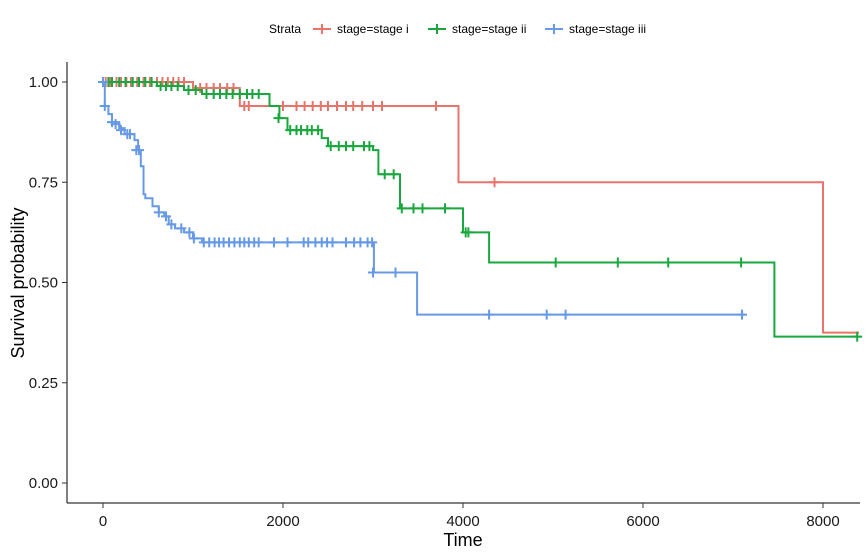  I want to click on legend-item: stage=stage iii, so click(595, 29).